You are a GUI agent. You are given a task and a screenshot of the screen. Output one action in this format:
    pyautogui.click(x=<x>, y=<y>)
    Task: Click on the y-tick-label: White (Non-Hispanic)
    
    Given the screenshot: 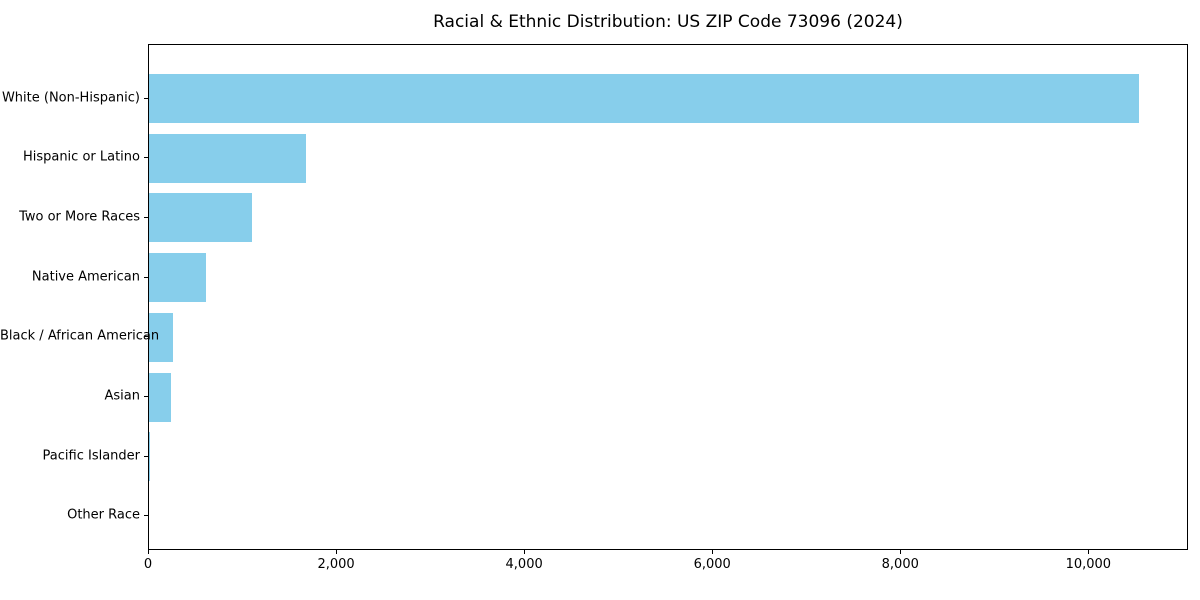 What is the action you would take?
    pyautogui.click(x=70, y=97)
    